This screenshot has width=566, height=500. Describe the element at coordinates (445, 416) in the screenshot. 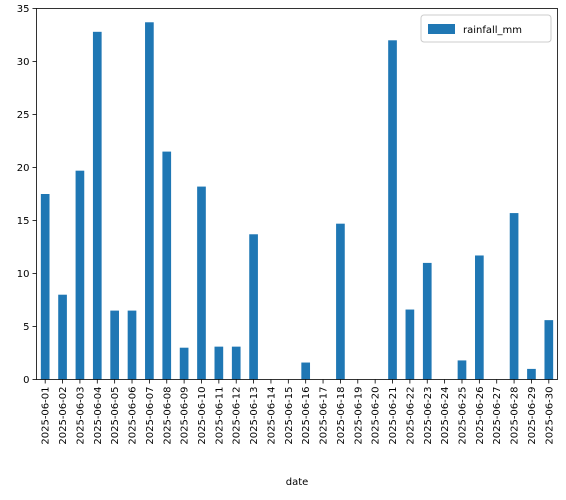

I see `x-tick-label: 2025-06-24` at that location.